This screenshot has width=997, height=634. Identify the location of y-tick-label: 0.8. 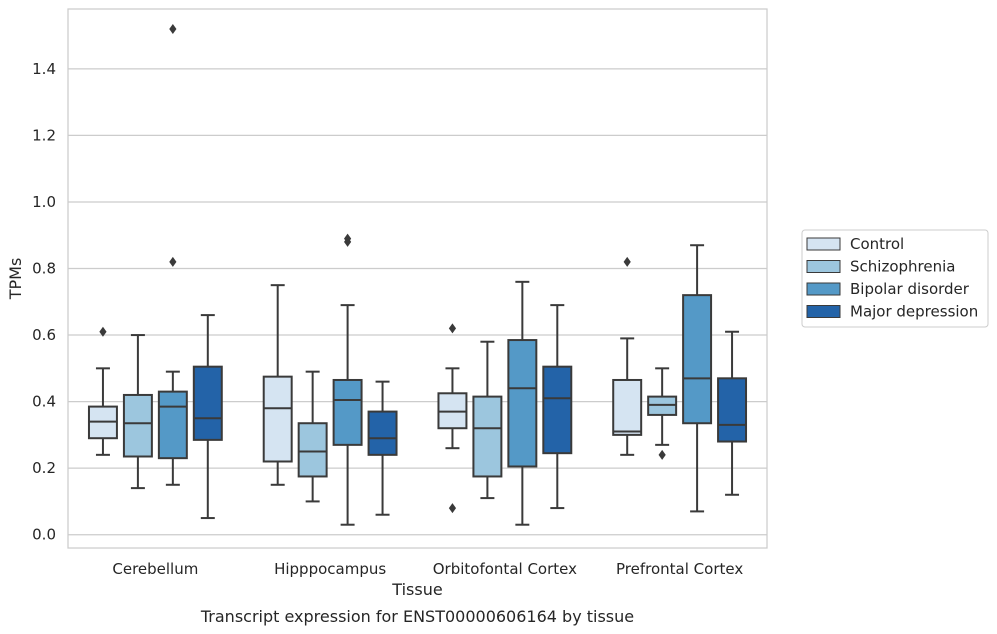
(44, 269).